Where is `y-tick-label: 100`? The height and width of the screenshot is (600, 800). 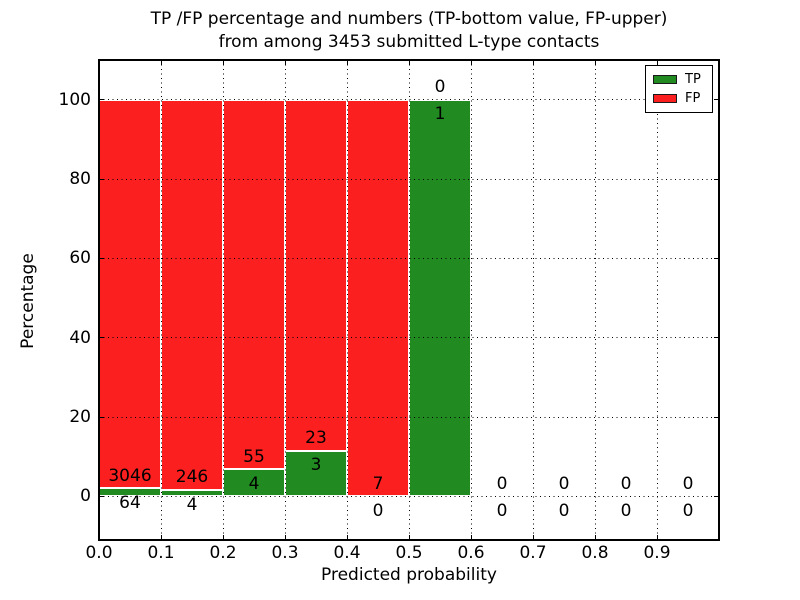
y-tick-label: 100 is located at coordinates (74, 99).